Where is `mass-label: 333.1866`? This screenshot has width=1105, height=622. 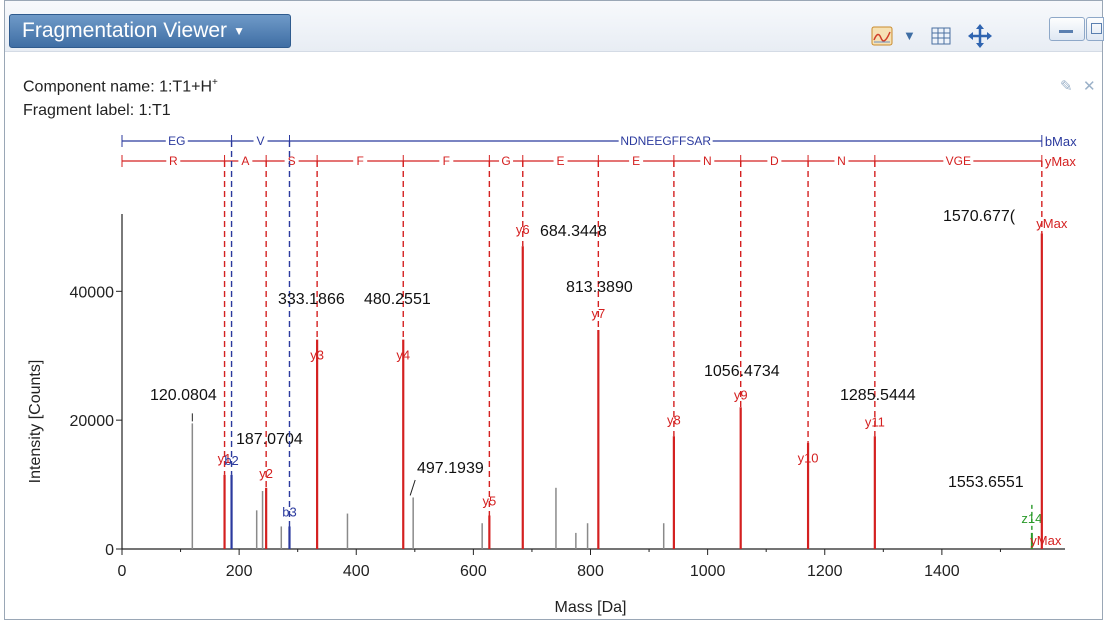 mass-label: 333.1866 is located at coordinates (311, 299).